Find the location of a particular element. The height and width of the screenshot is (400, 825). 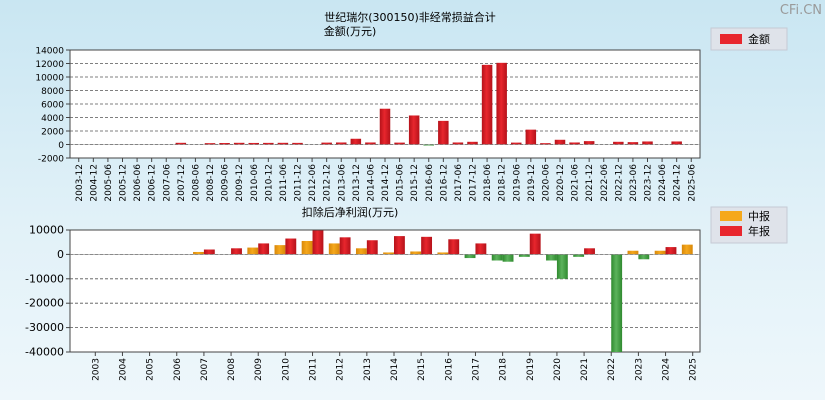

x-tick-label: 2004 is located at coordinates (123, 369).